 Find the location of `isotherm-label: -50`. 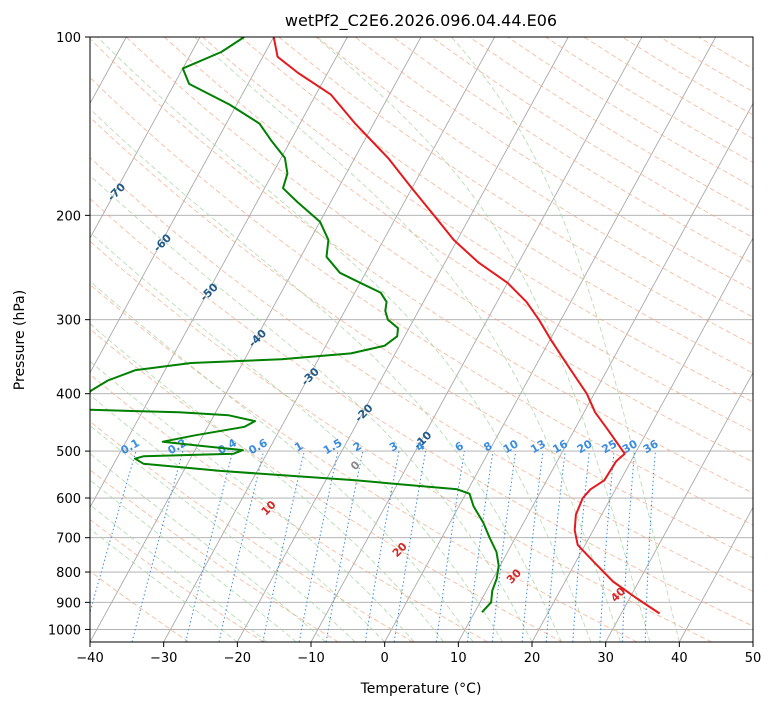

isotherm-label: -50 is located at coordinates (209, 291).